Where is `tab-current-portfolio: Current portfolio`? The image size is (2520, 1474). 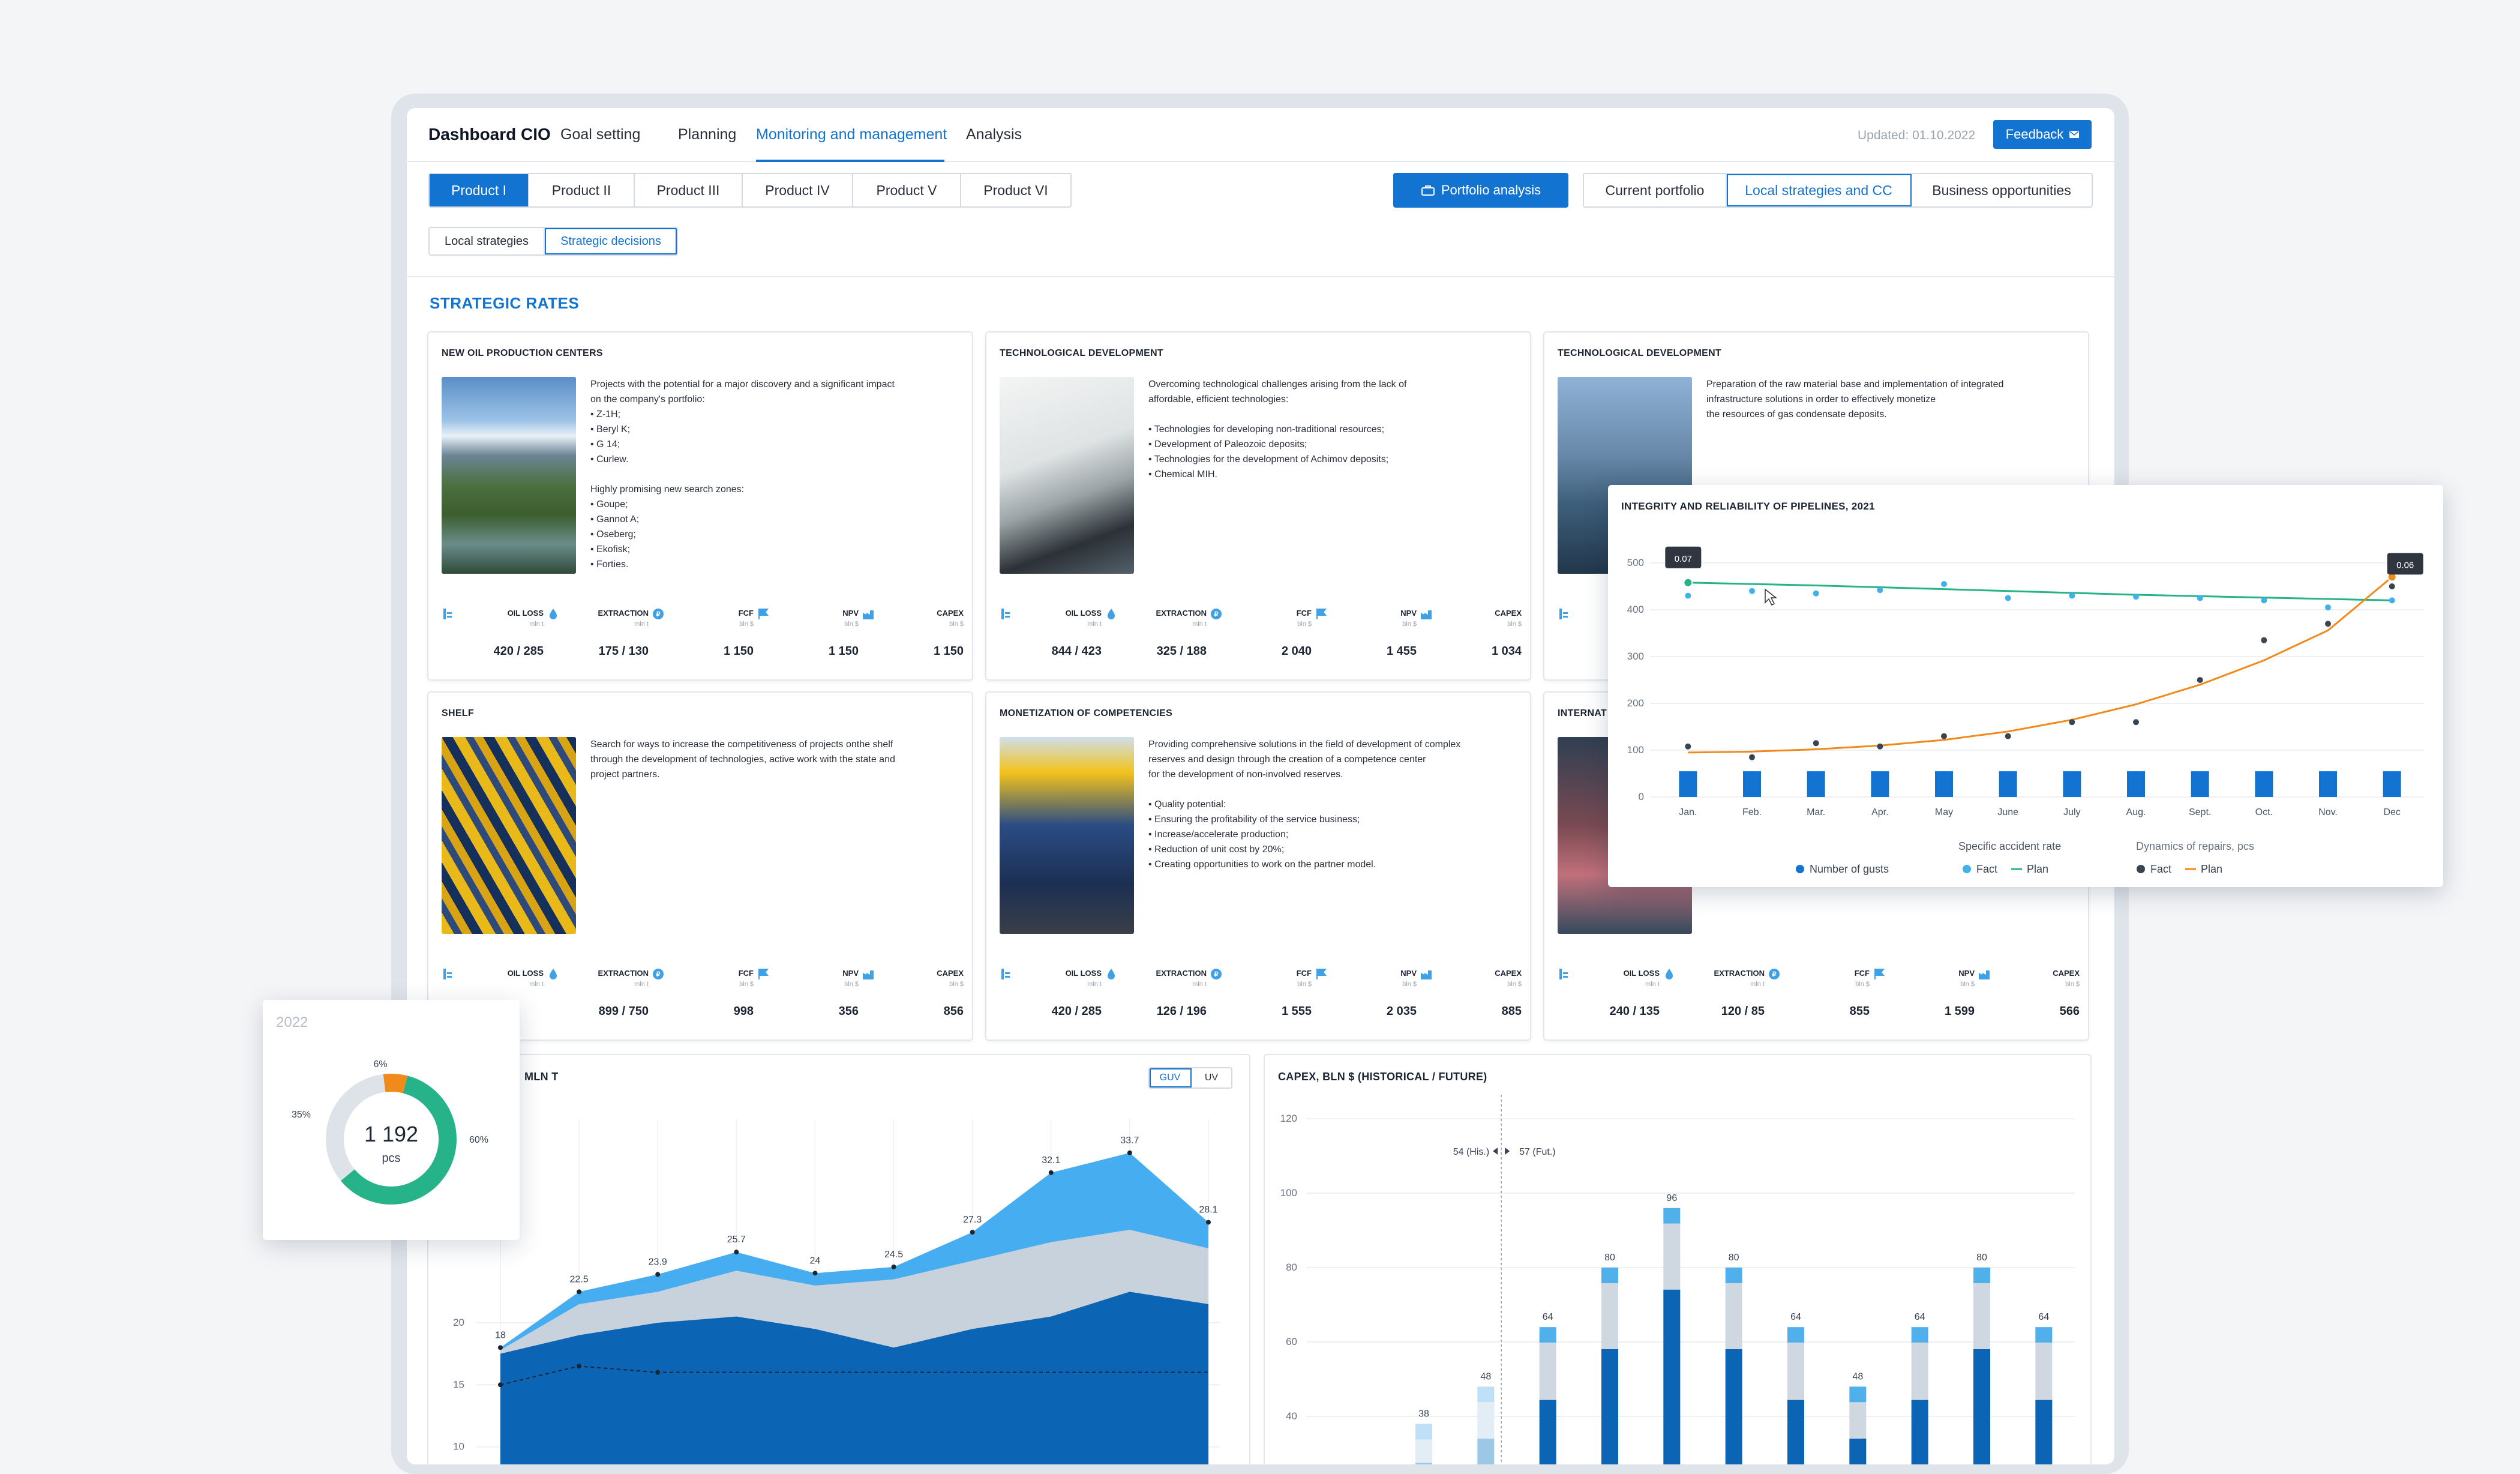
tab-current-portfolio: Current portfolio is located at coordinates (1656, 190).